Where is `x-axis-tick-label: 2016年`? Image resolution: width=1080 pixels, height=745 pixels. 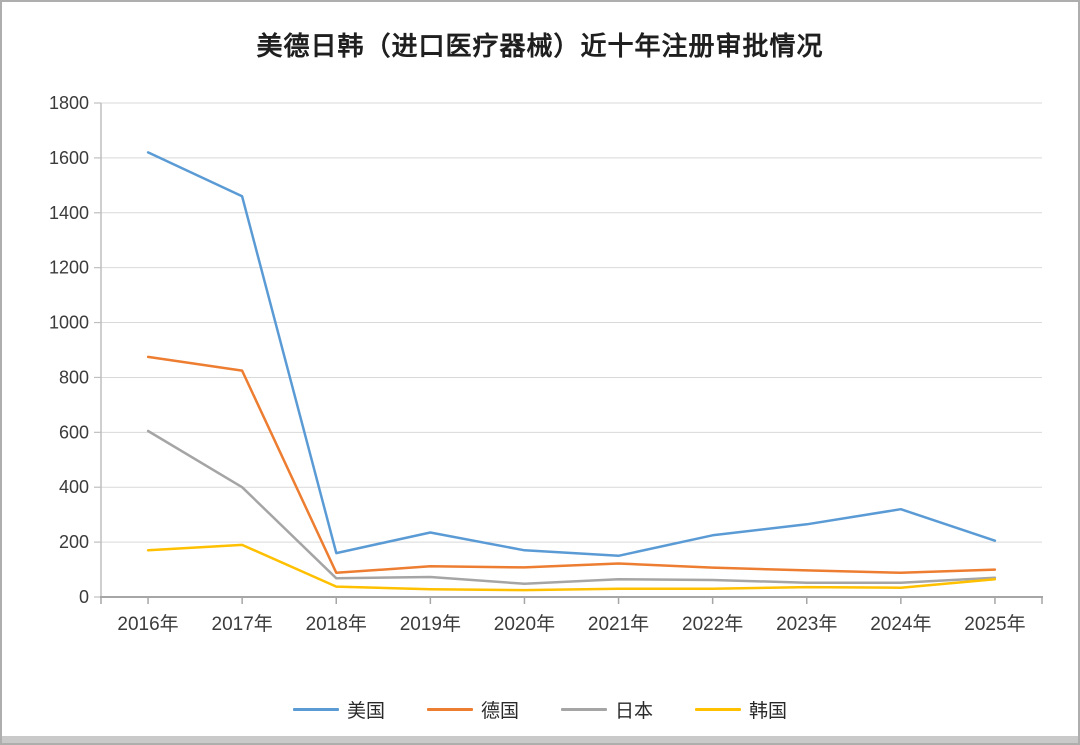 x-axis-tick-label: 2016年 is located at coordinates (147, 624).